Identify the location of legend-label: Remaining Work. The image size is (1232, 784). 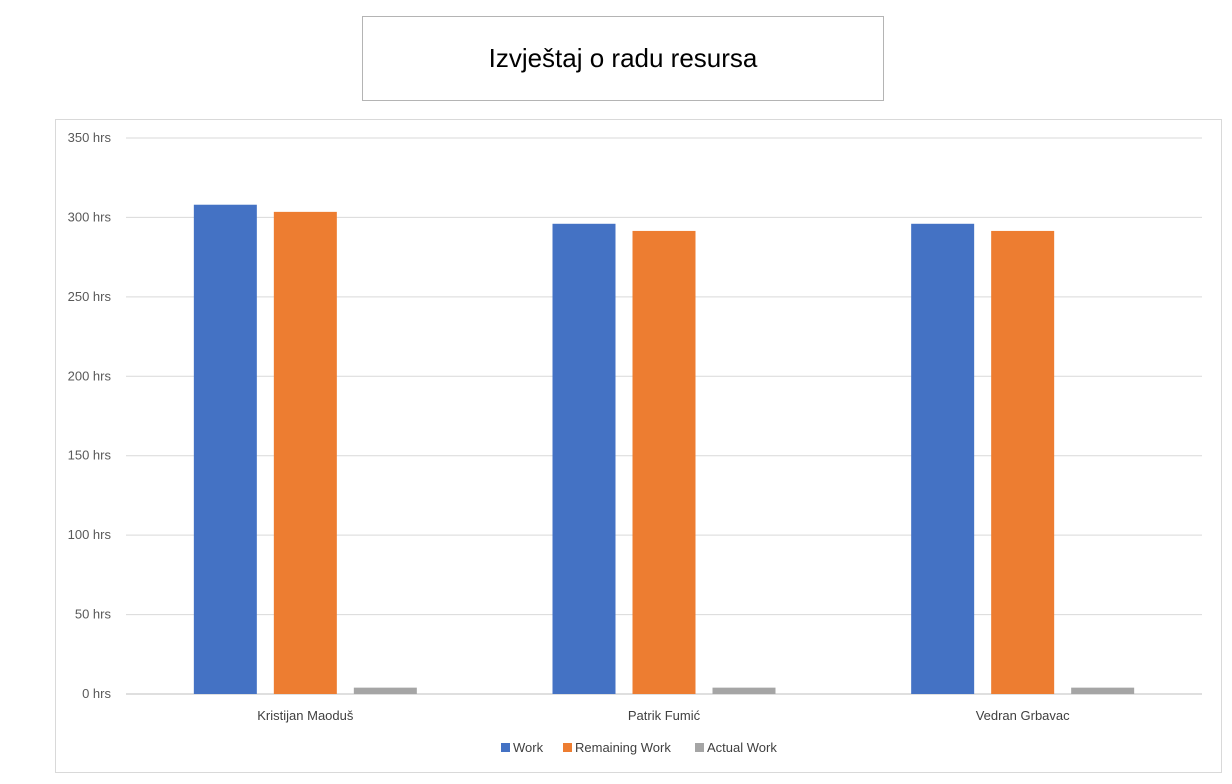
(623, 747).